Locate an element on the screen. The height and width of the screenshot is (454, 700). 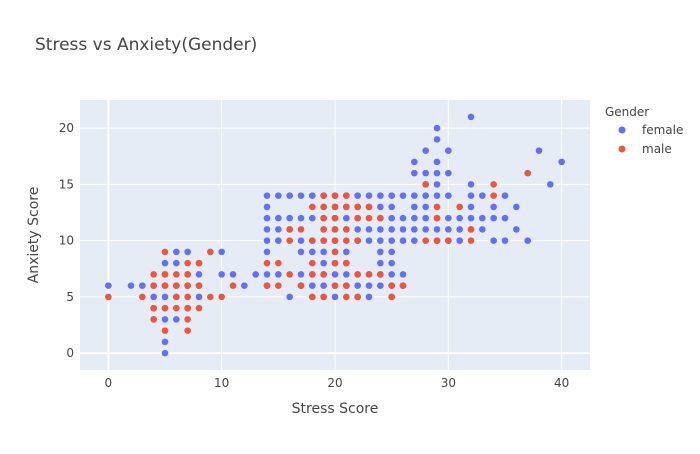
legend-item-male: male is located at coordinates (645, 149).